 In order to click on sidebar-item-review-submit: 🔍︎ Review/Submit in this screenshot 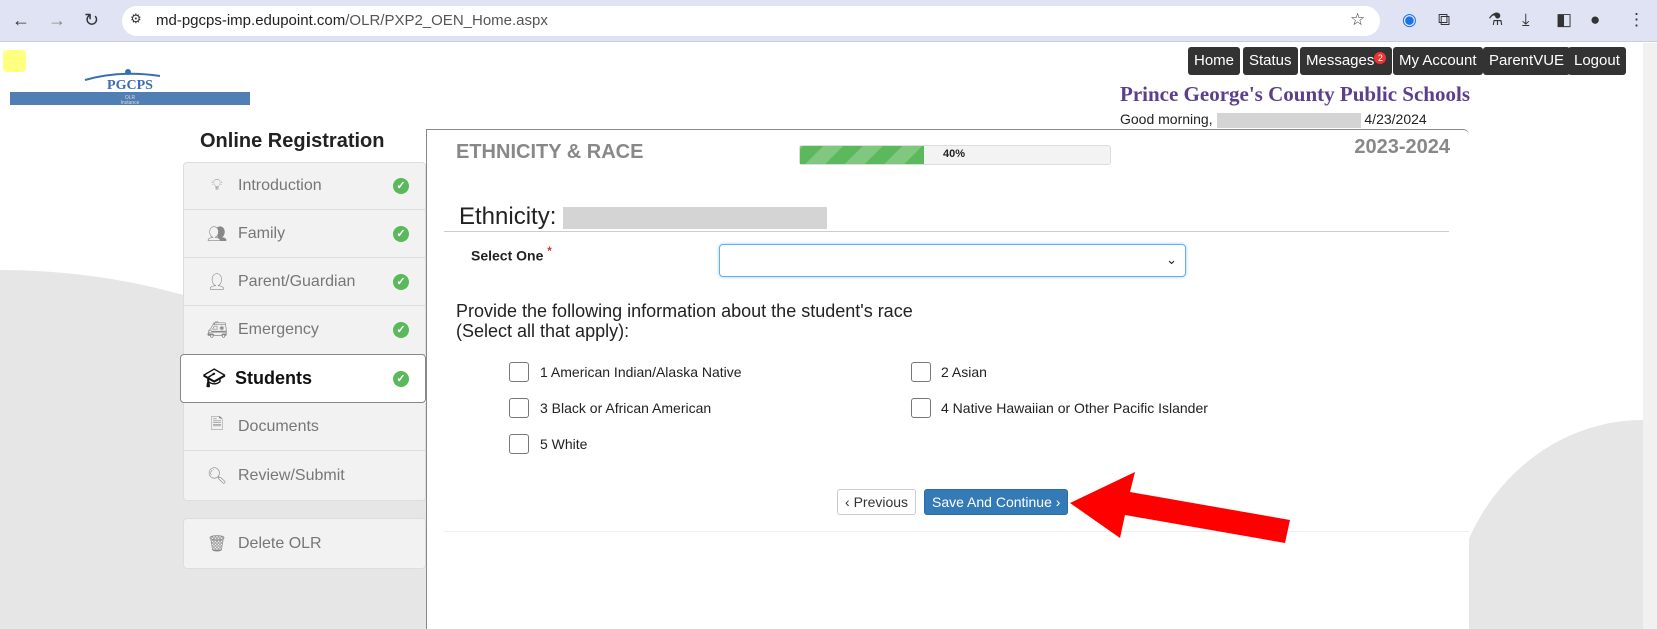, I will do `click(304, 476)`.